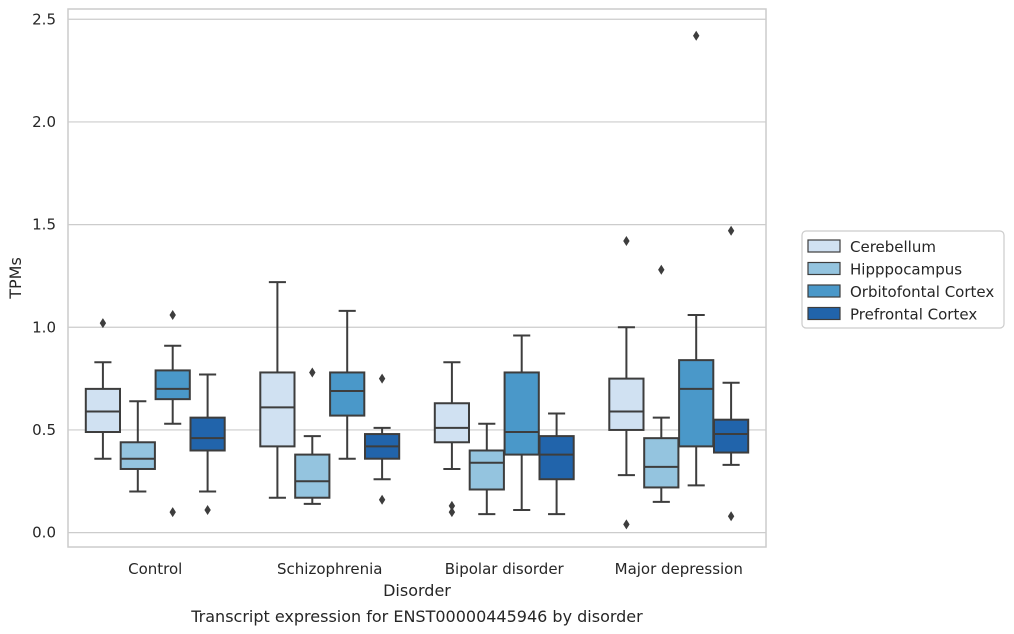  Describe the element at coordinates (44, 122) in the screenshot. I see `y-tick-label: 2.0` at that location.